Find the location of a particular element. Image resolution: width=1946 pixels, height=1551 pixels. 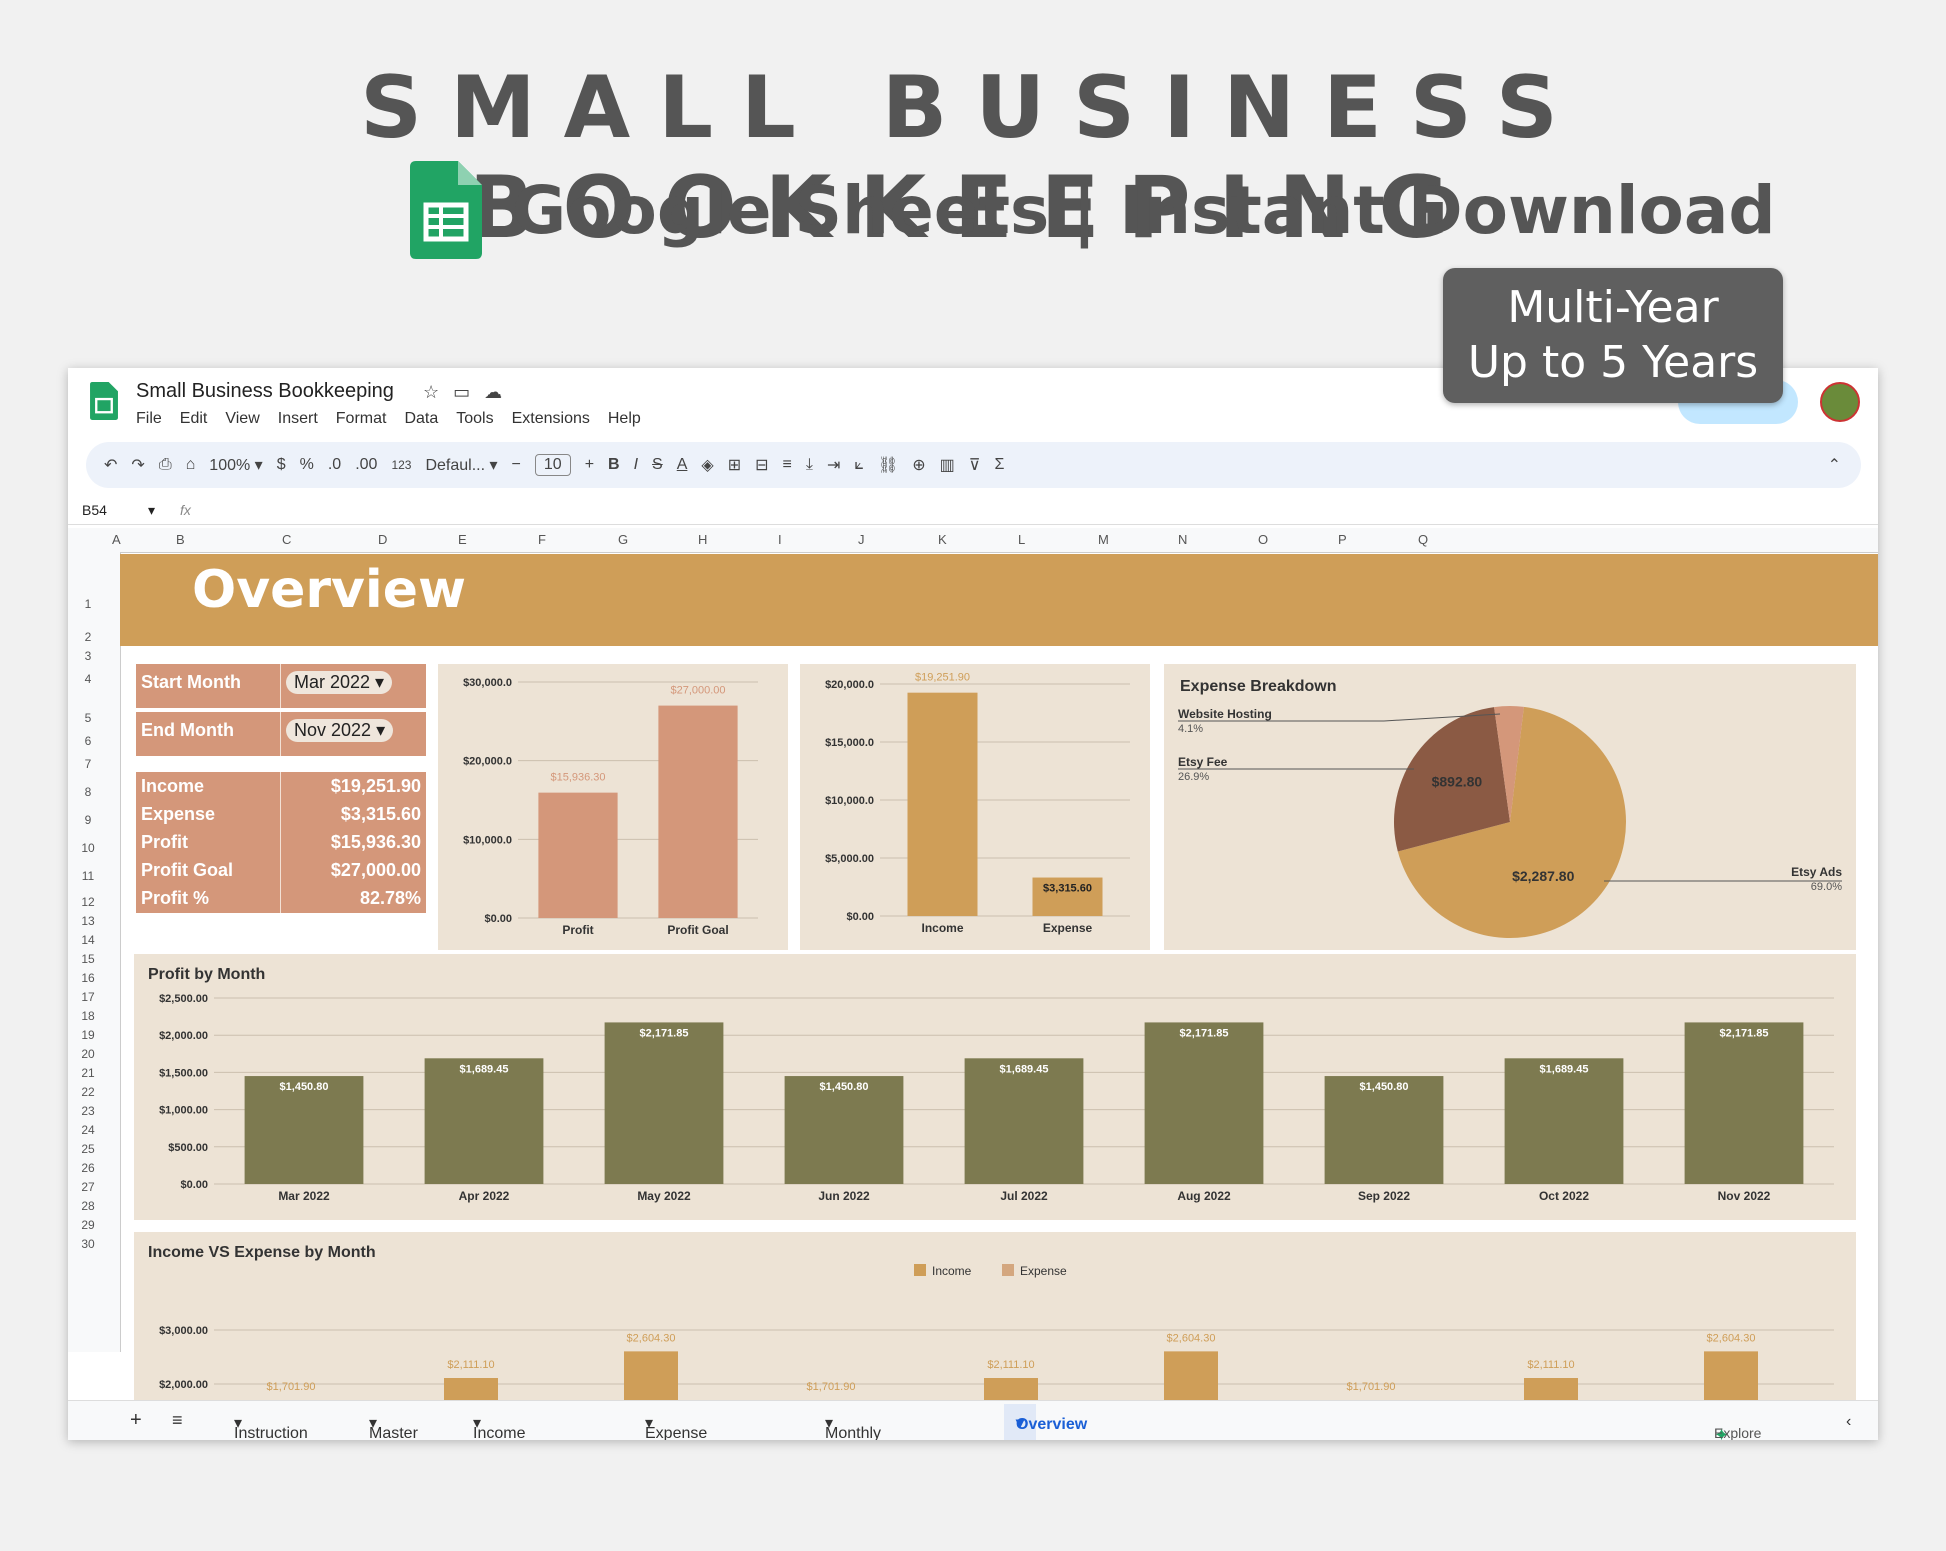

vertical-align-icon: ⤓ is located at coordinates (809, 464).